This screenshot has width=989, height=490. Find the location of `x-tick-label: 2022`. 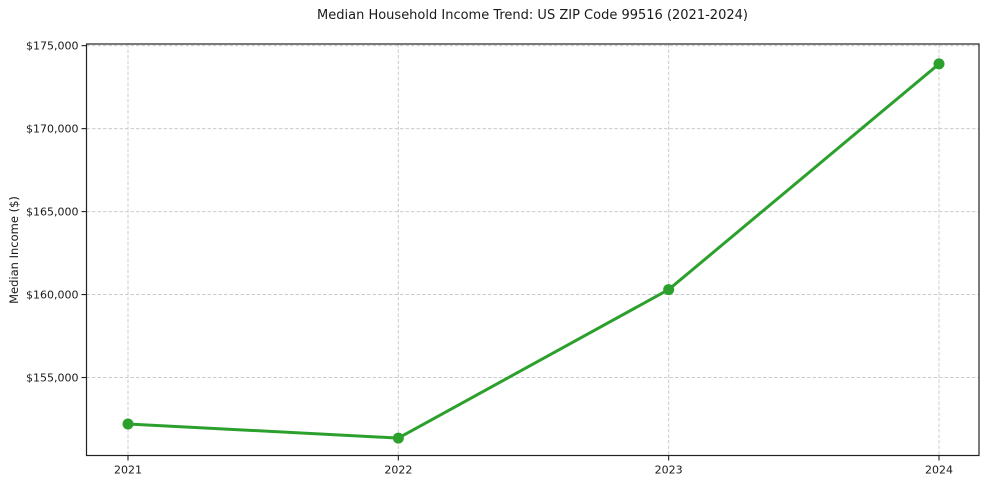

x-tick-label: 2022 is located at coordinates (398, 470).